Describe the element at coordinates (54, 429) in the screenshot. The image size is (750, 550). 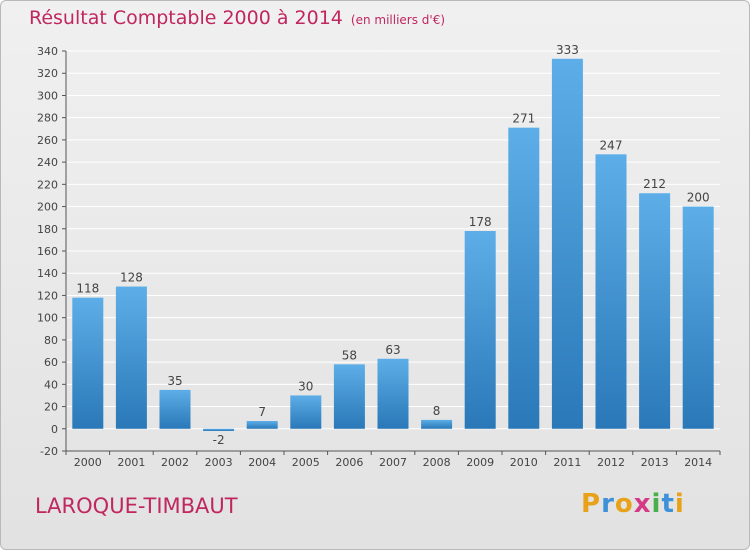
I see `y-tick-label: 0` at that location.